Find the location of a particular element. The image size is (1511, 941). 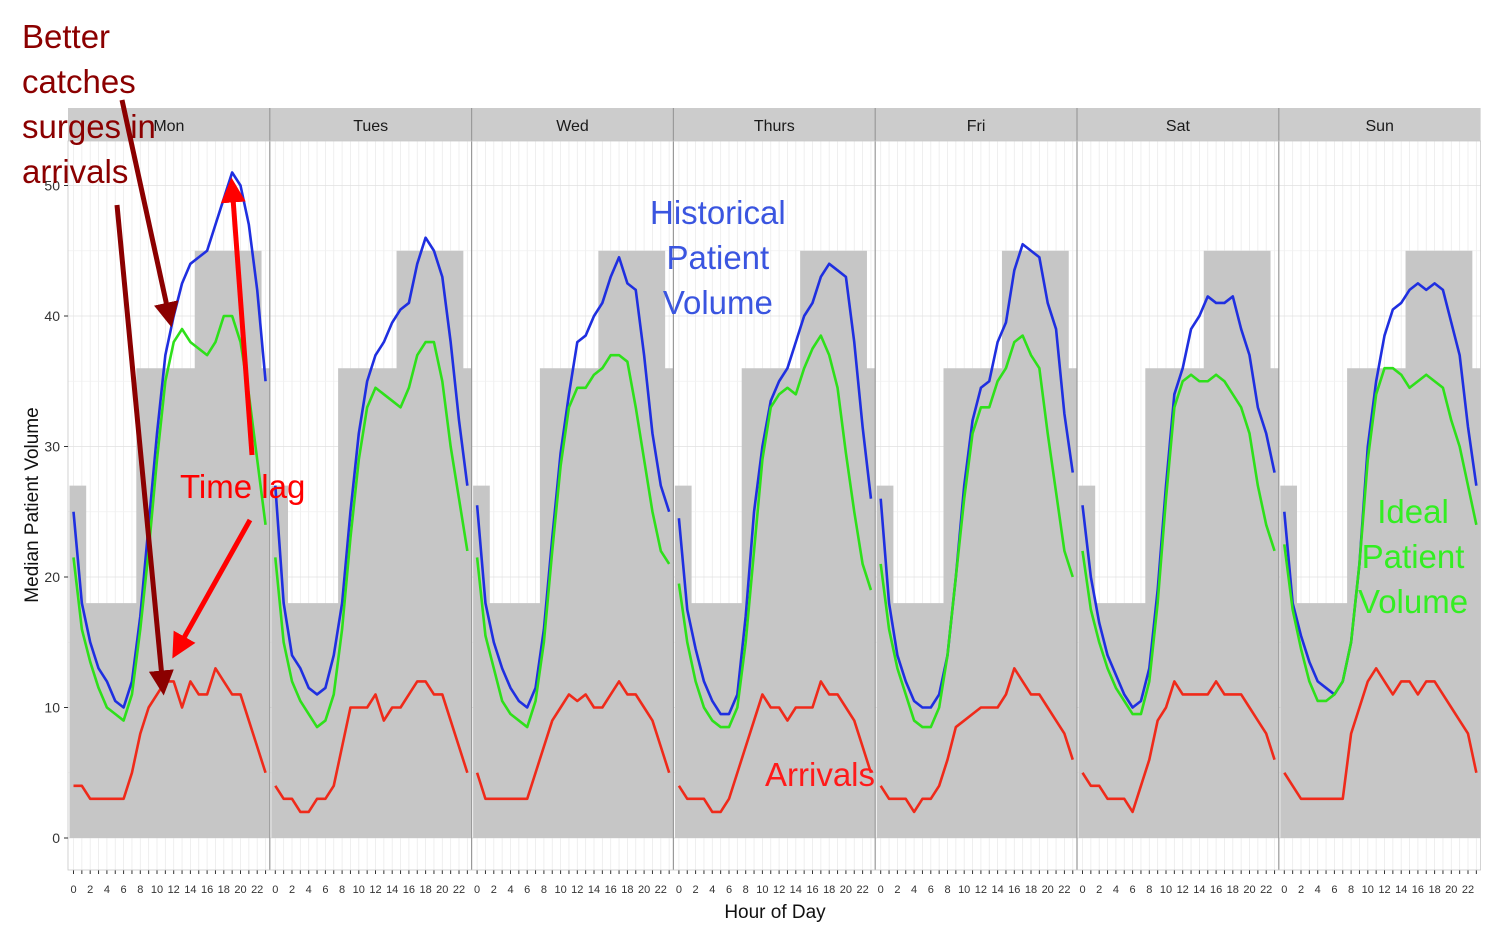

panel-wed: Wed 0 2 4 6 8 10 12 14 16 18 20 22 is located at coordinates (572, 502).